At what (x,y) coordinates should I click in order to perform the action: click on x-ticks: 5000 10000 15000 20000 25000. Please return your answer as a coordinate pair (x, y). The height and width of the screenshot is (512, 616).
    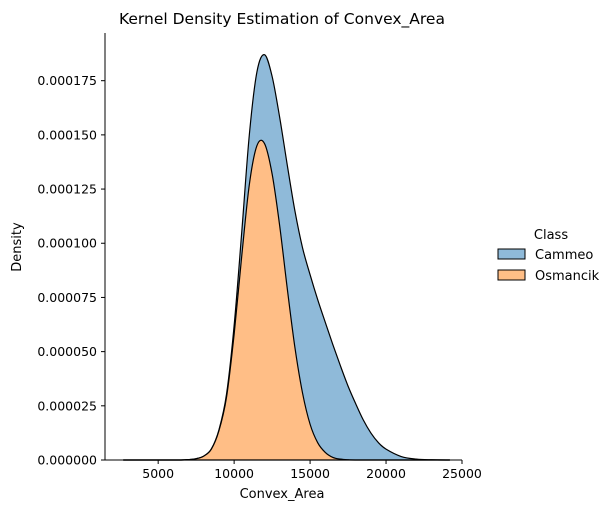
    Looking at the image, I should click on (312, 470).